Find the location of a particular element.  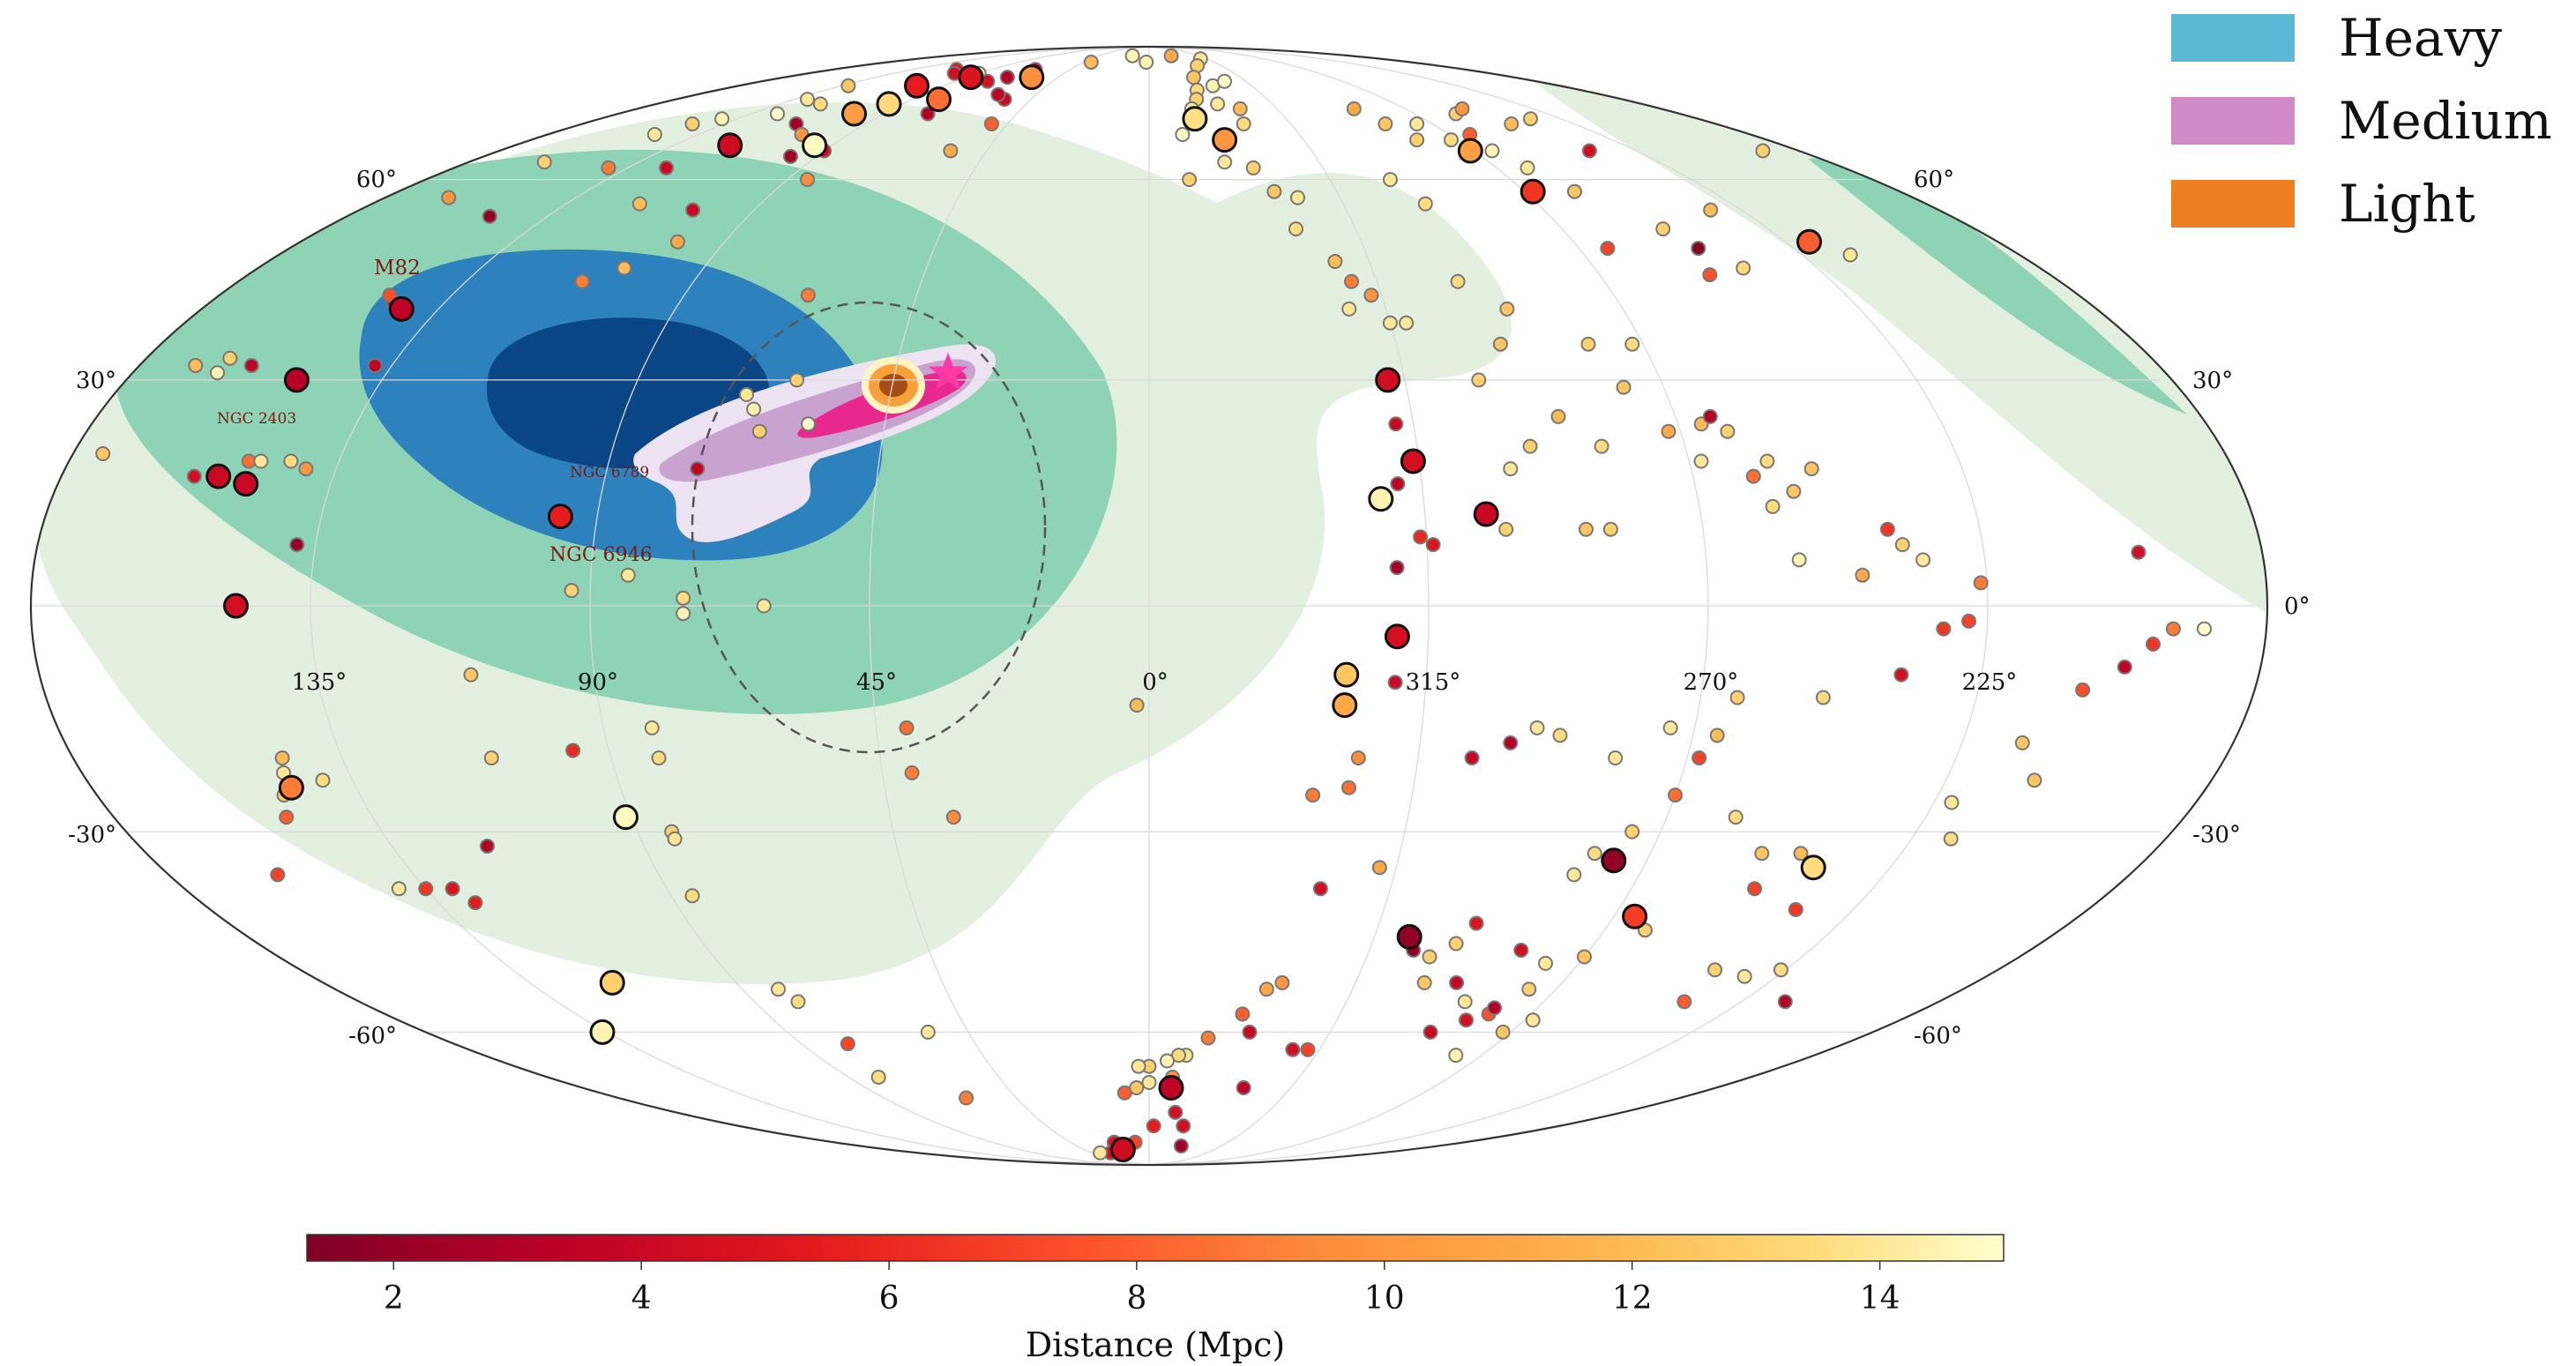

legend-swatch-heavy is located at coordinates (2233, 38).